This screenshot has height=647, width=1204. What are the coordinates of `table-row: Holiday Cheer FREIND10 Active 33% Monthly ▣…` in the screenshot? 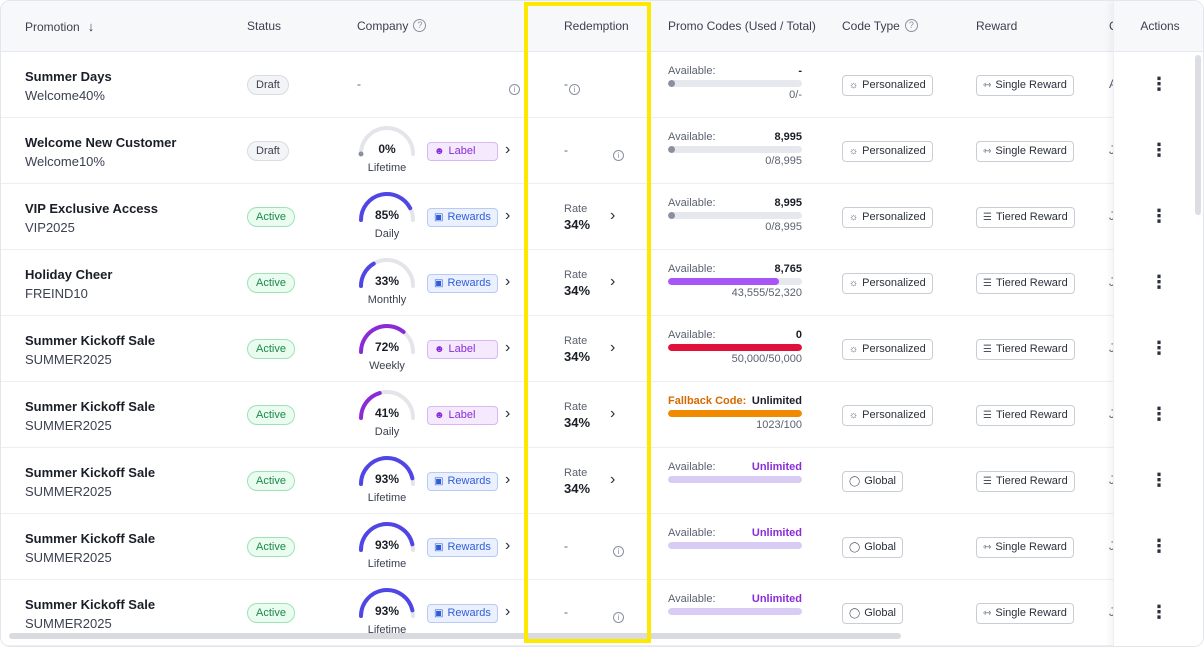 It's located at (602, 283).